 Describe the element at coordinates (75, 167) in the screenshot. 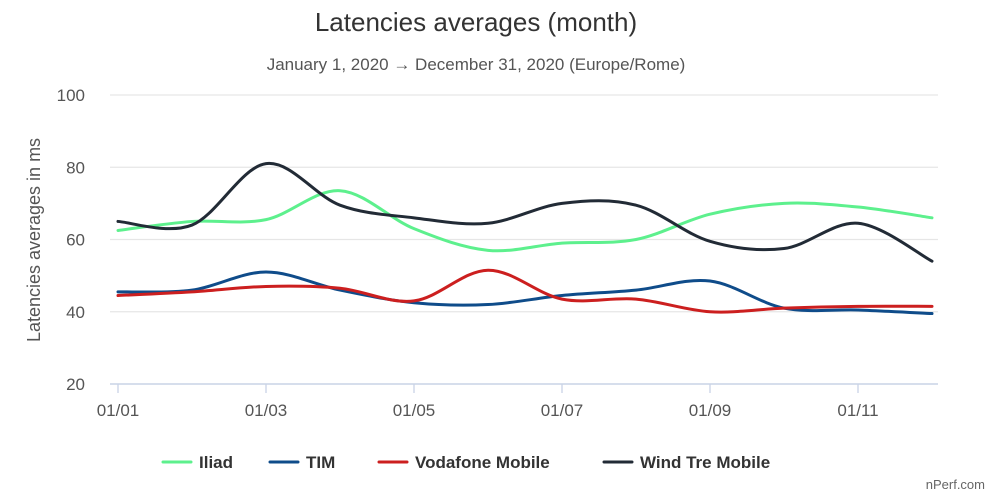

I see `y-tick-label: 80` at that location.